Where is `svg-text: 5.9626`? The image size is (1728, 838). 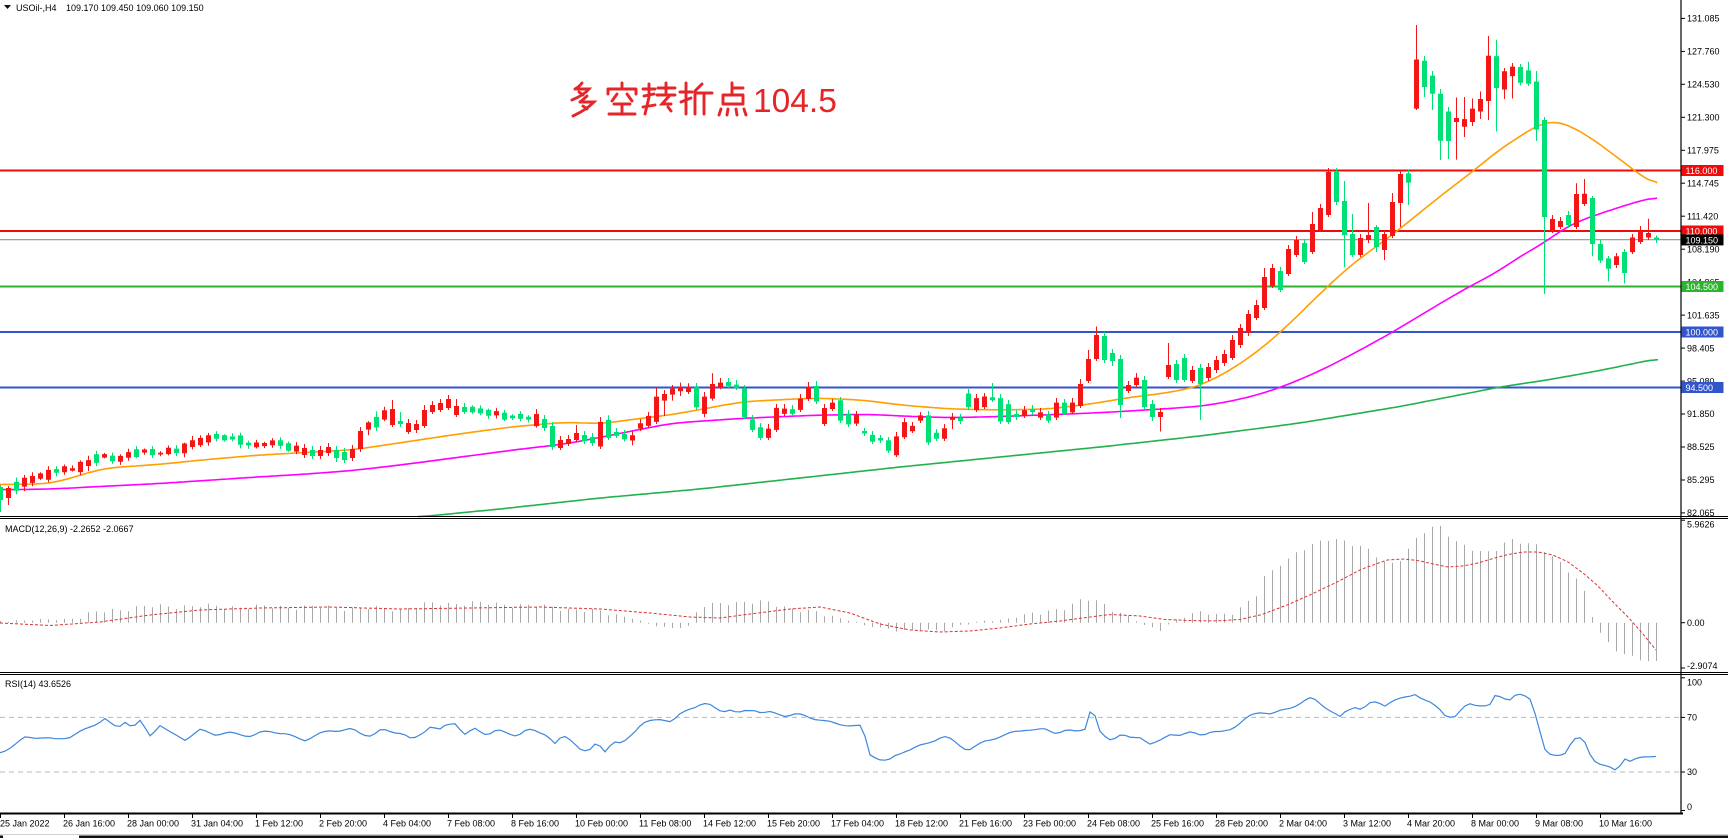 svg-text: 5.9626 is located at coordinates (1701, 525).